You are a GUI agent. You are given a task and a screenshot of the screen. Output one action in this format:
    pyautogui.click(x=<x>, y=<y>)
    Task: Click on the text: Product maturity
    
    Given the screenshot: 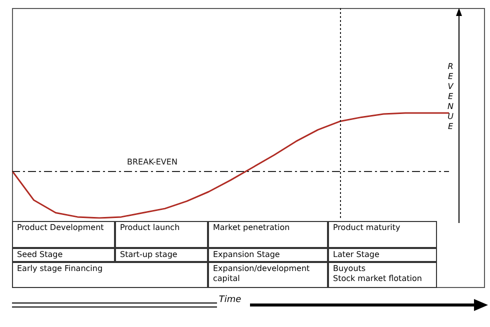 What is the action you would take?
    pyautogui.click(x=382, y=234)
    